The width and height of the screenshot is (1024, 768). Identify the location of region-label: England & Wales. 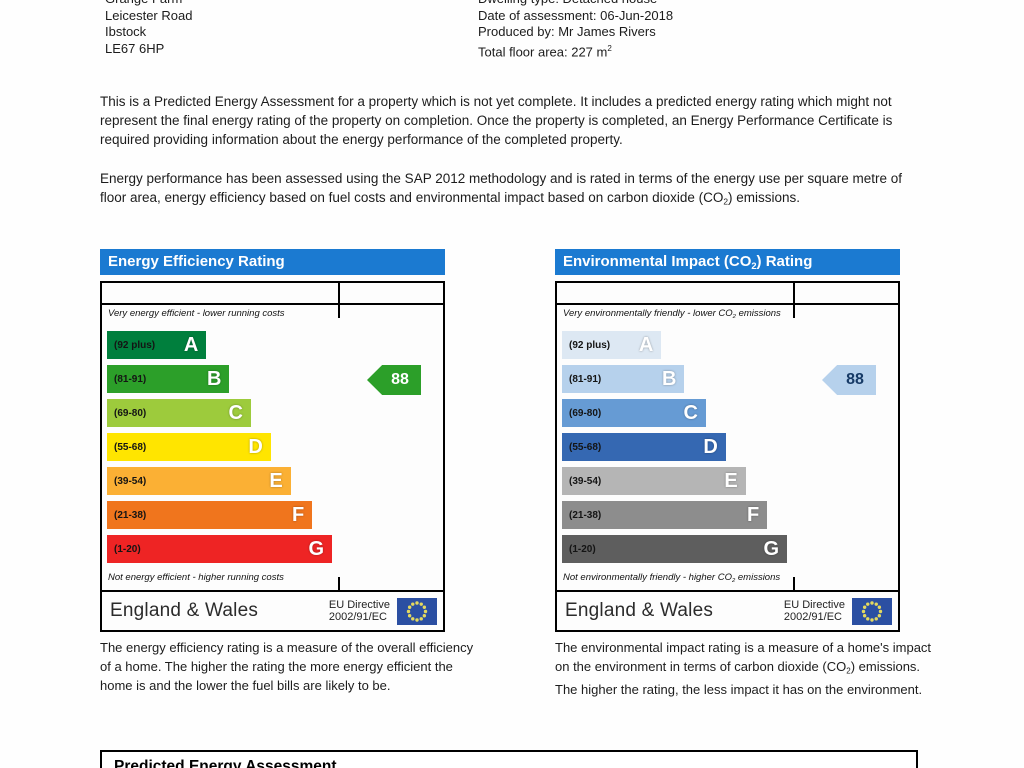
(184, 610).